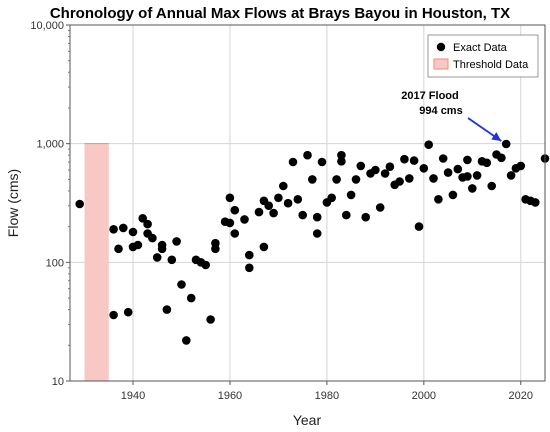  I want to click on legend: Exact Data Threshold Data, so click(483, 56).